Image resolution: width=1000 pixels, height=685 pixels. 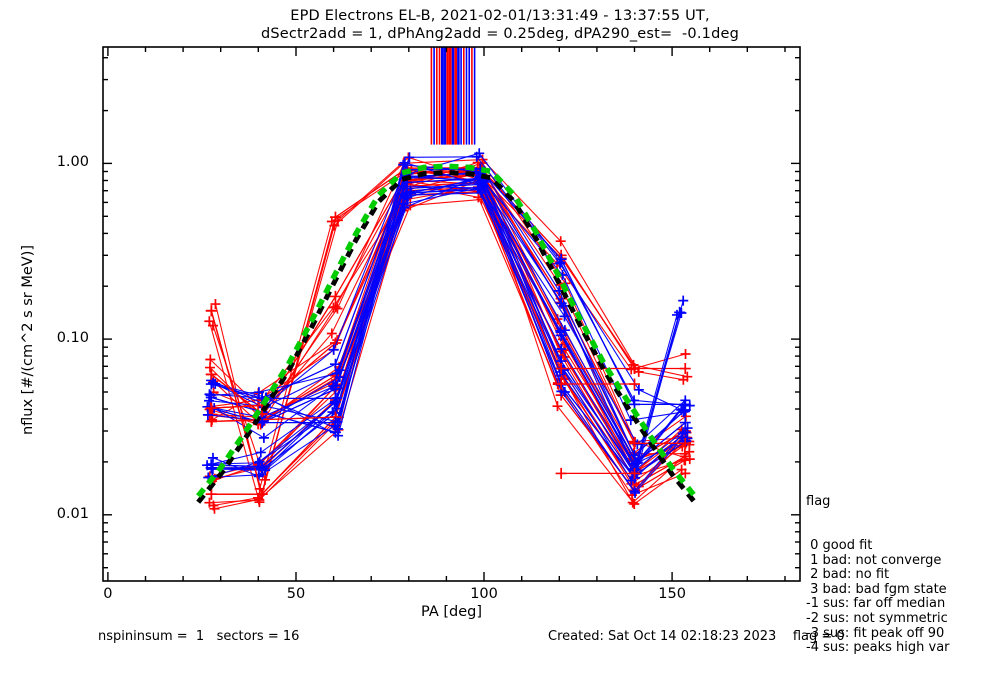 I want to click on flag-legend-item: -1 sus: far off median, so click(x=876, y=604).